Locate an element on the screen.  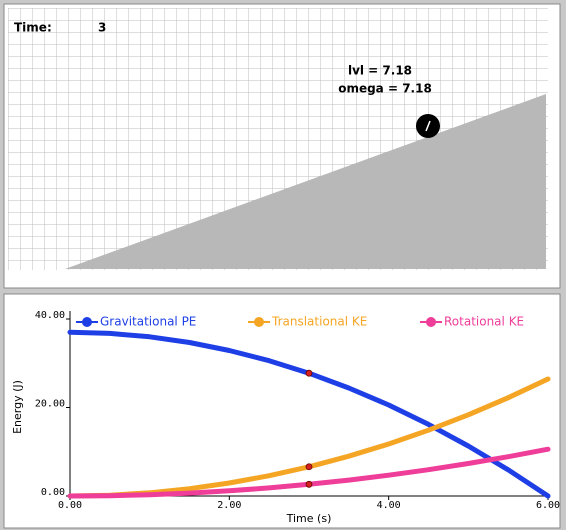
legend-label: Rotational KE is located at coordinates (484, 322).